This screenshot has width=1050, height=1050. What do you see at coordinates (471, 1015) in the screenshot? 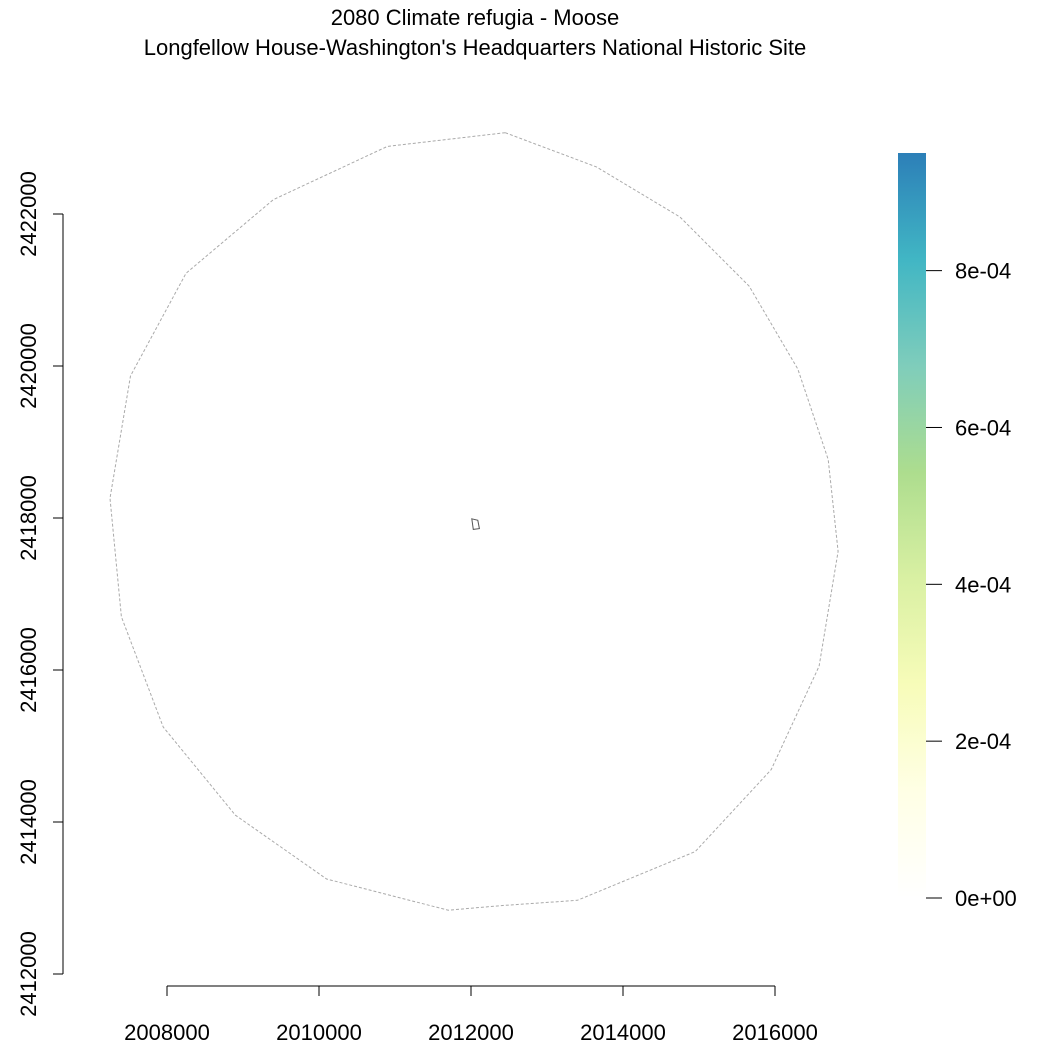
I see `x-axis: 2008000 2010000 2012000 2014000 2016000` at bounding box center [471, 1015].